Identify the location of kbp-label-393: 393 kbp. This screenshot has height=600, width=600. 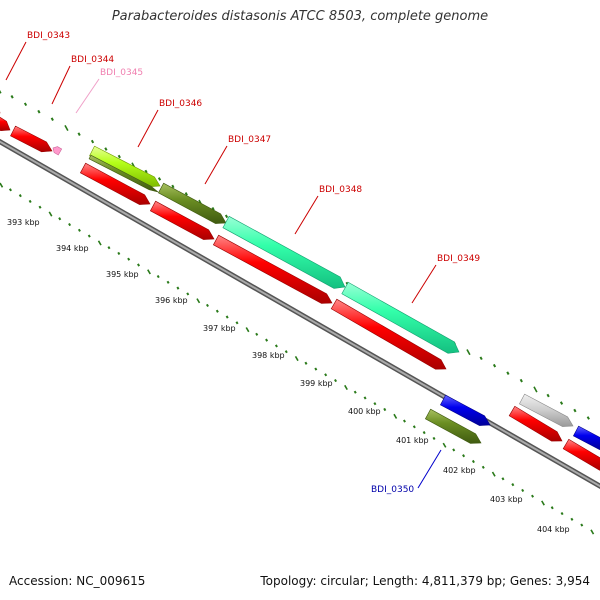
(23, 222).